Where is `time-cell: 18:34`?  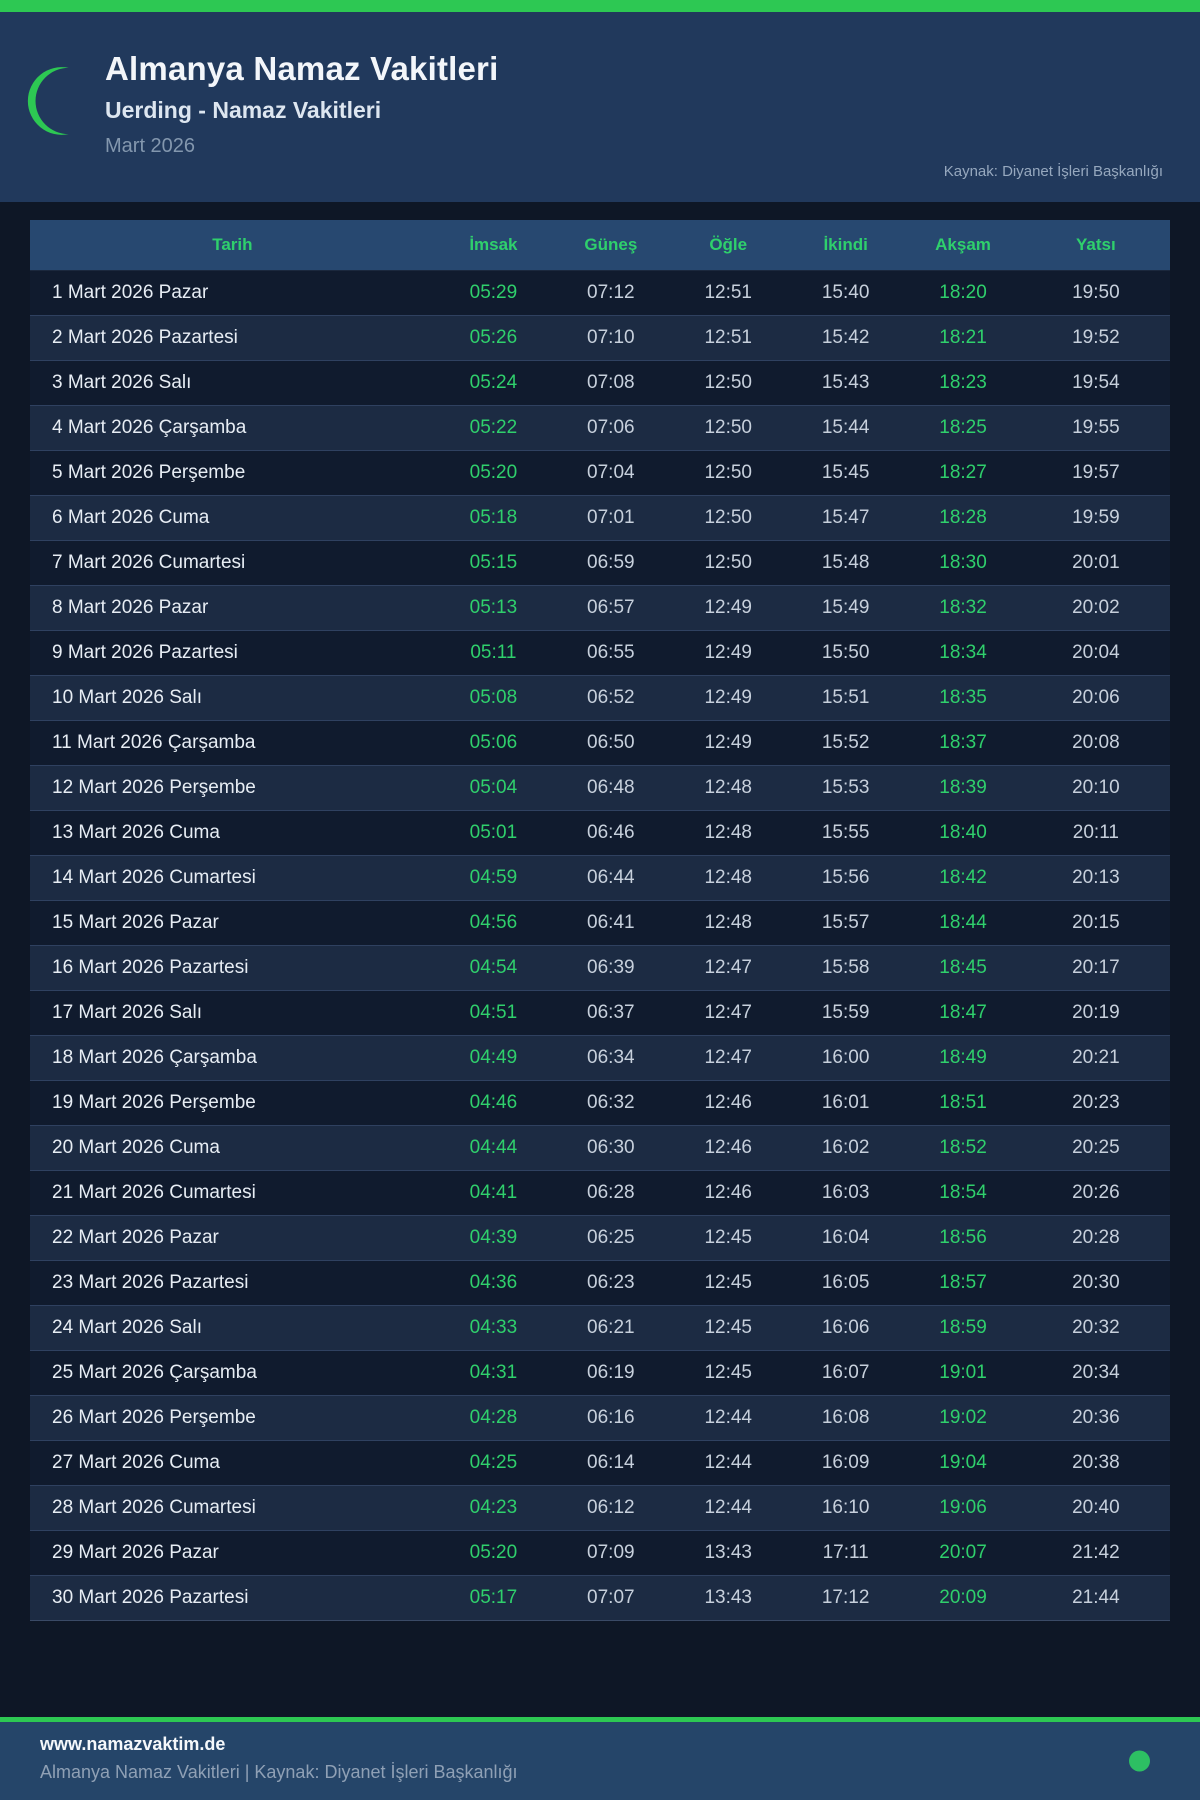
time-cell: 18:34 is located at coordinates (963, 652).